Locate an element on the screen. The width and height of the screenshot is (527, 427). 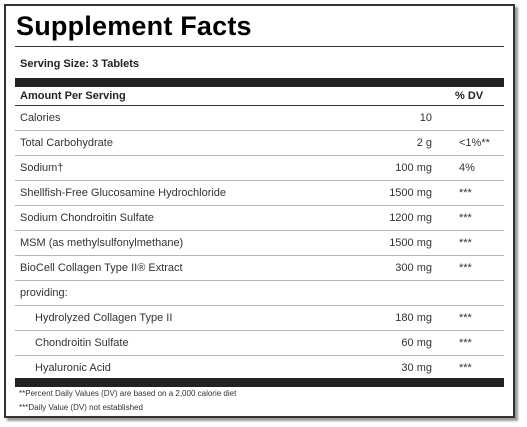
nutrient-row: Chondroitin Sulfate 60 mg *** is located at coordinates (259, 342).